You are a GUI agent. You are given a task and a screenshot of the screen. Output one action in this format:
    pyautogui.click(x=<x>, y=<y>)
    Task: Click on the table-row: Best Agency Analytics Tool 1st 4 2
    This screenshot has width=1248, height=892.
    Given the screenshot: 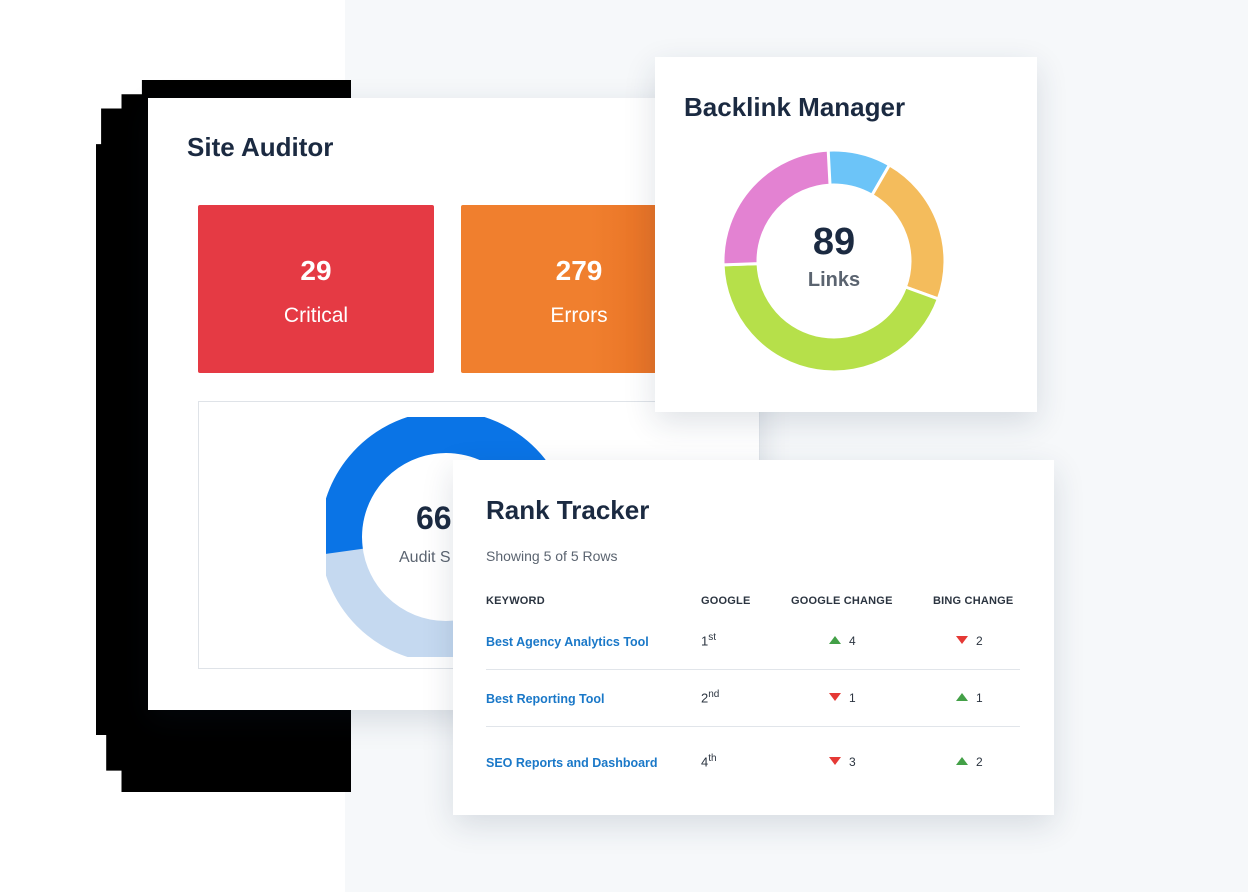 What is the action you would take?
    pyautogui.click(x=753, y=641)
    